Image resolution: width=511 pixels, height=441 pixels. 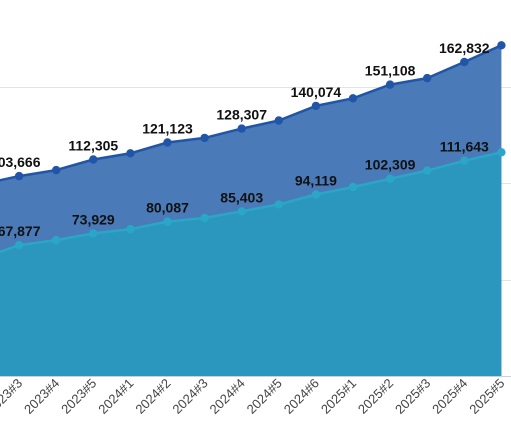 I want to click on series-1-label-9: 94,119, so click(x=316, y=181).